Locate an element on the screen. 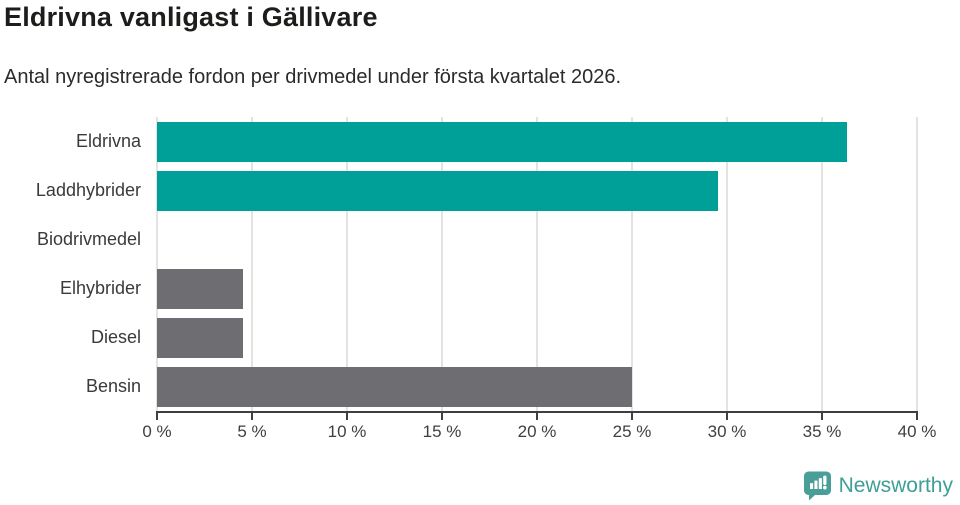  x-tick-label: 20 % is located at coordinates (537, 431).